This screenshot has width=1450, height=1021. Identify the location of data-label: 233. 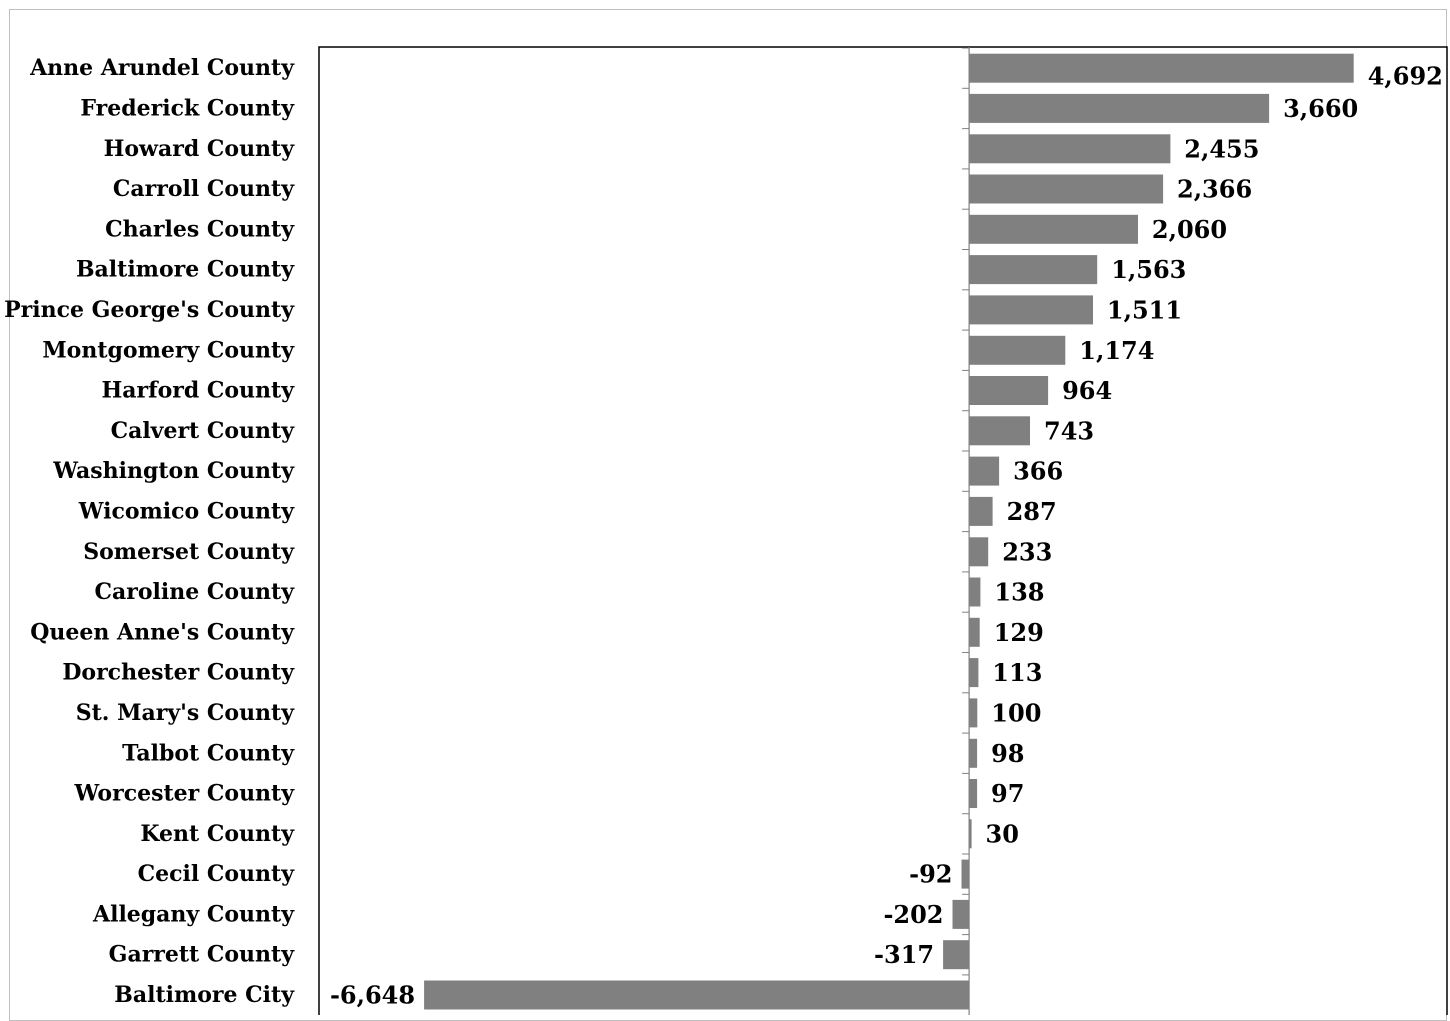
(1027, 551).